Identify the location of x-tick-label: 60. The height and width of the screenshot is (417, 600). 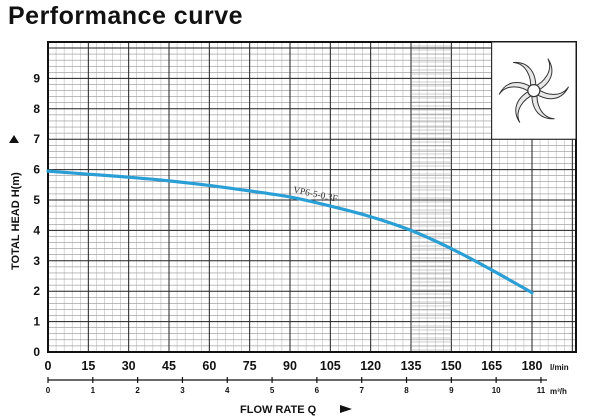
(209, 366).